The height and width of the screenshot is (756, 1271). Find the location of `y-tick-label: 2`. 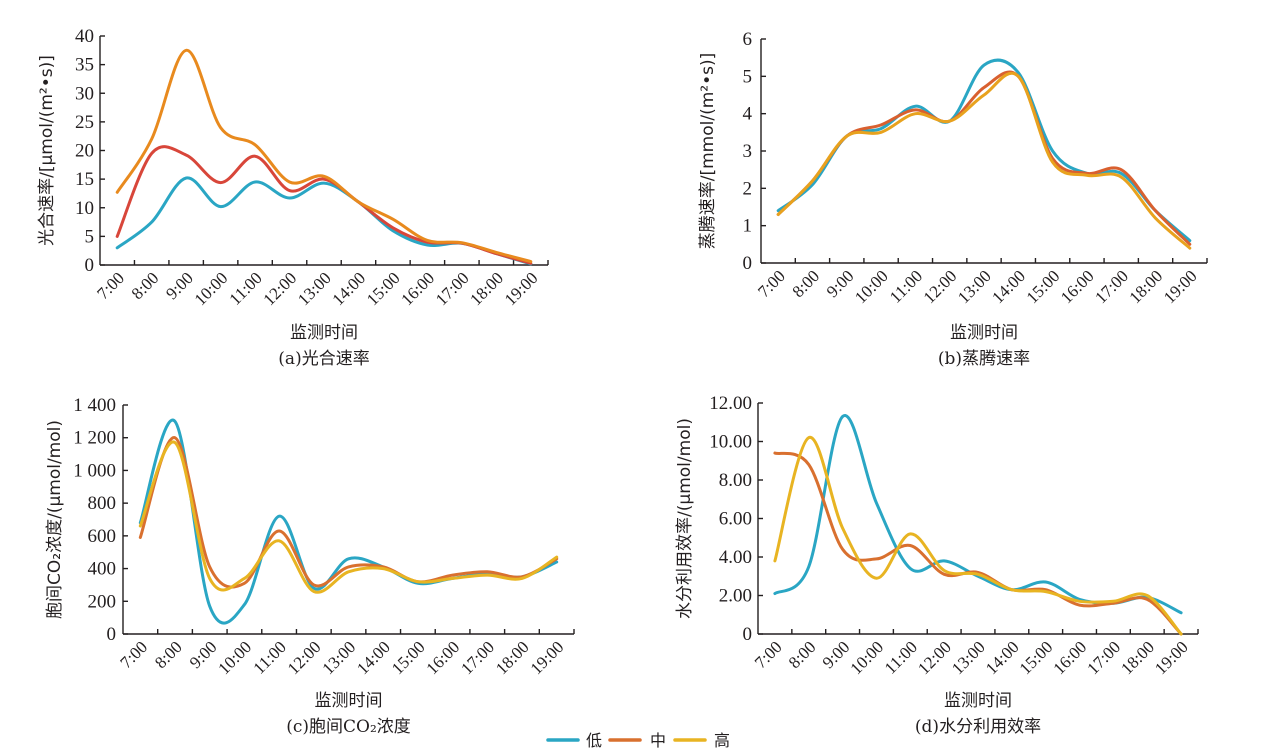

y-tick-label: 2 is located at coordinates (748, 188).